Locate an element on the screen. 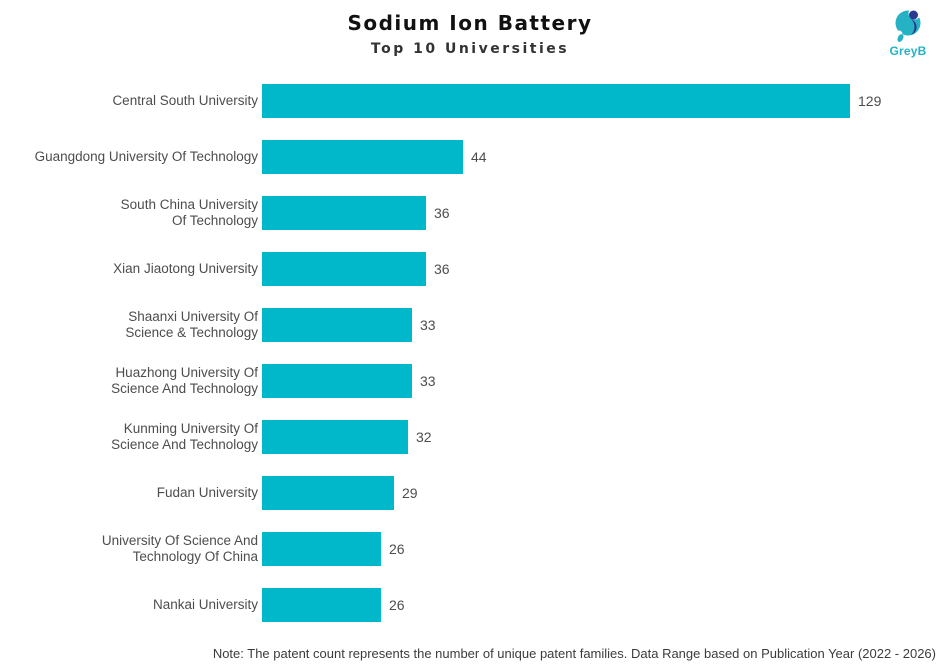 The width and height of the screenshot is (940, 667). category-label-line: Guangdong University Of Technology is located at coordinates (146, 156).